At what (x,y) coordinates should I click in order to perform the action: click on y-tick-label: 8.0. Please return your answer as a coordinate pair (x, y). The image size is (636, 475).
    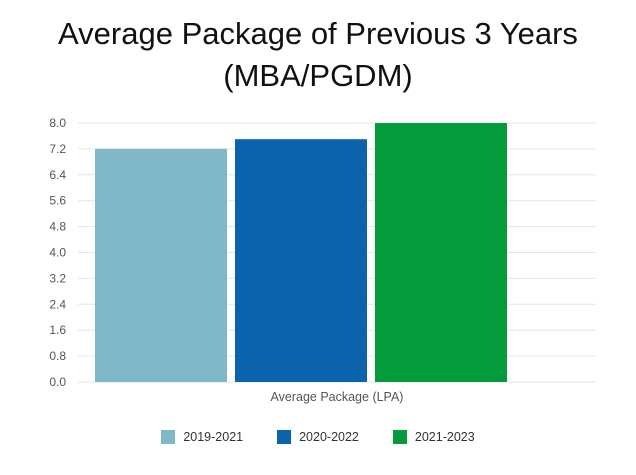
    Looking at the image, I should click on (57, 123).